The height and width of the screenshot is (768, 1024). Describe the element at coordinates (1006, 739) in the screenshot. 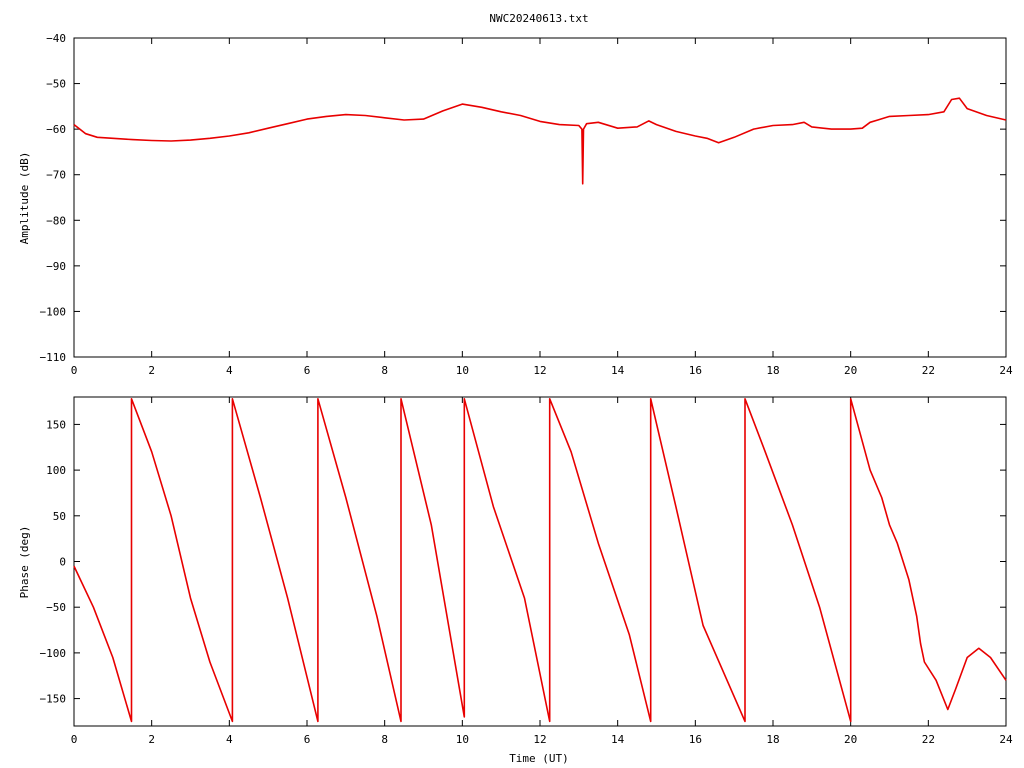

I see `phase-x-tick-label: 24` at that location.